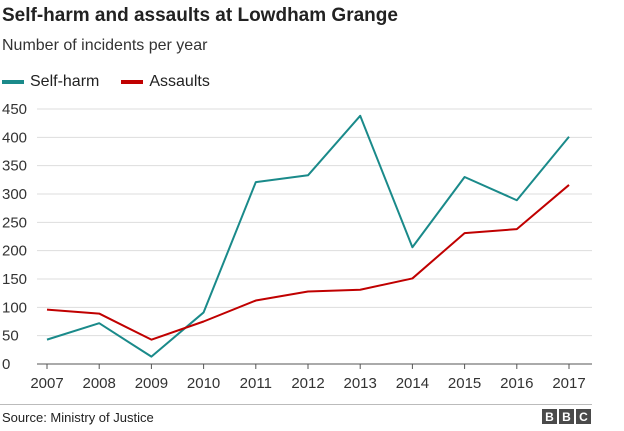 This screenshot has width=624, height=431. Describe the element at coordinates (6, 364) in the screenshot. I see `y-tick-label: 0` at that location.